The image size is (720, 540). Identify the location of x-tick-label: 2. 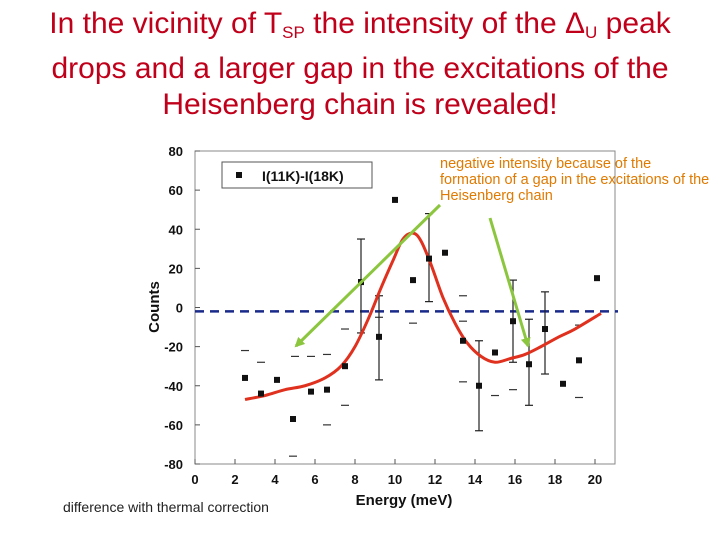
(234, 479).